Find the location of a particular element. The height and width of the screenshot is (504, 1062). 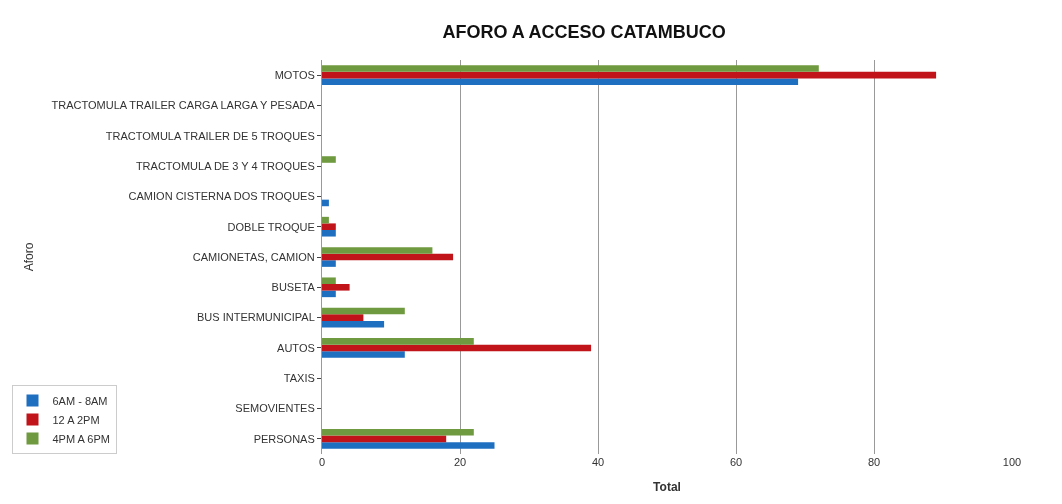

x-tick-label: 20 is located at coordinates (460, 462).